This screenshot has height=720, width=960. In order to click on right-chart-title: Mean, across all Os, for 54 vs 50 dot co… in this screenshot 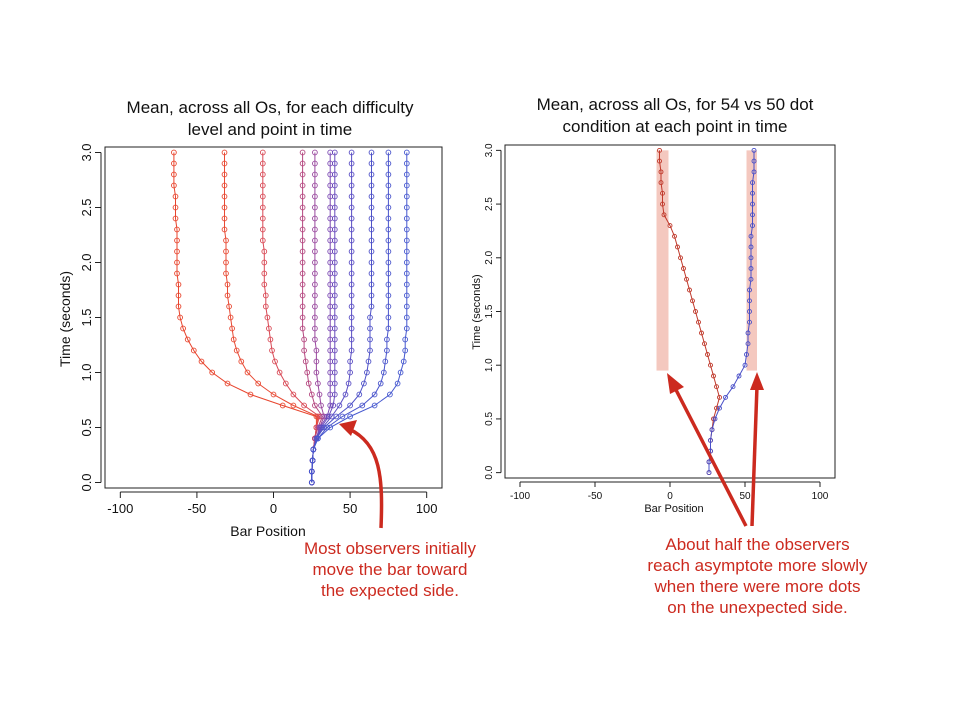, I will do `click(675, 116)`.